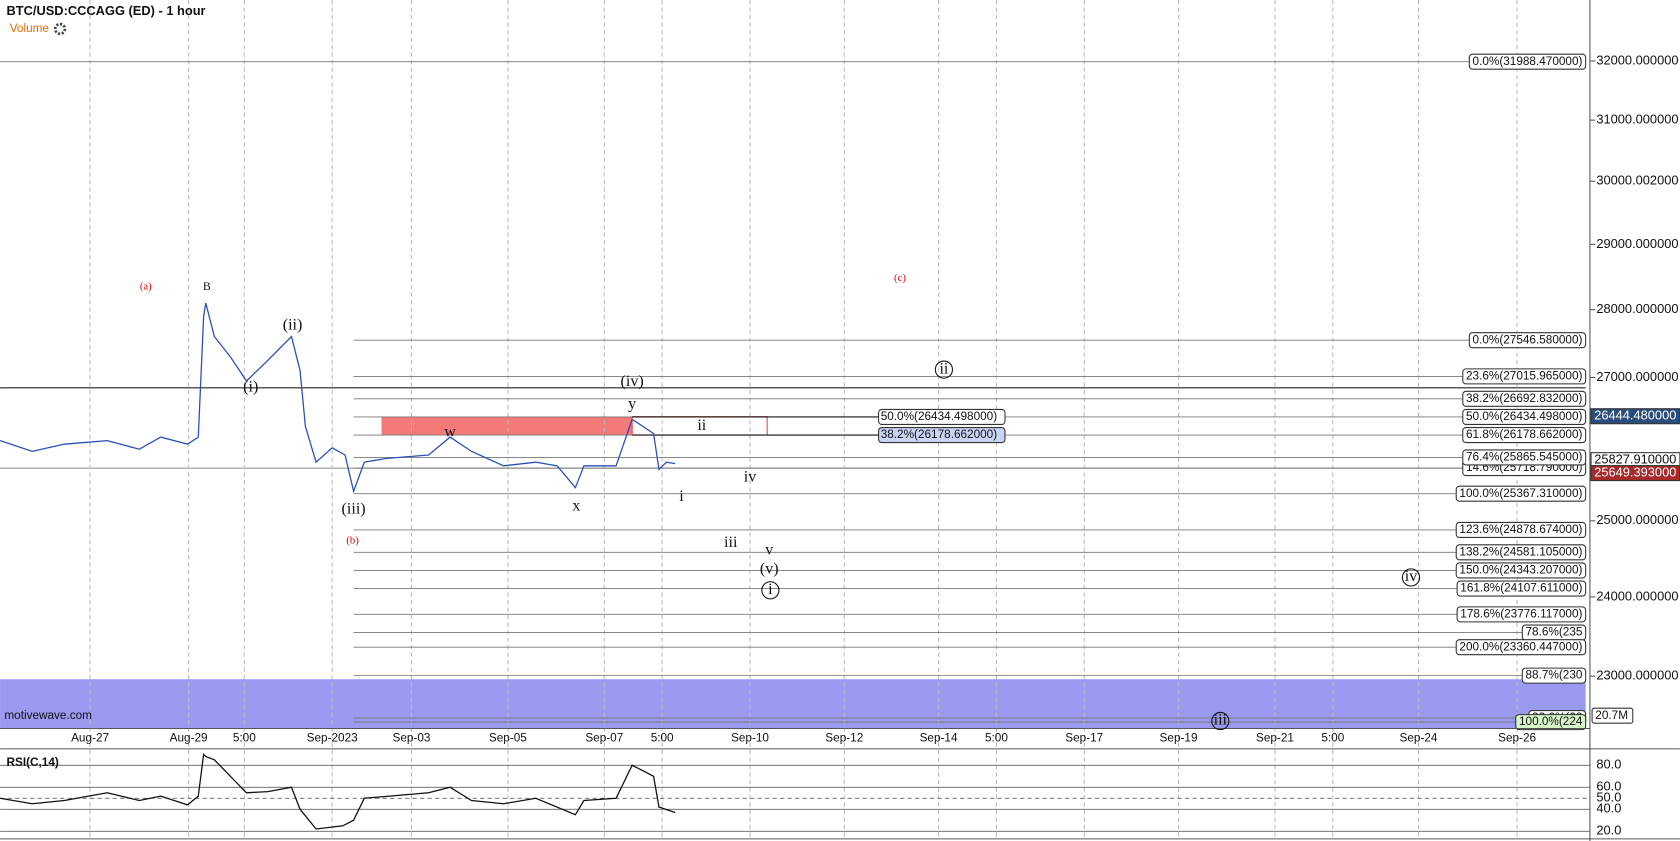 The height and width of the screenshot is (841, 1680). I want to click on volume-max-label: 20.7M, so click(1611, 715).